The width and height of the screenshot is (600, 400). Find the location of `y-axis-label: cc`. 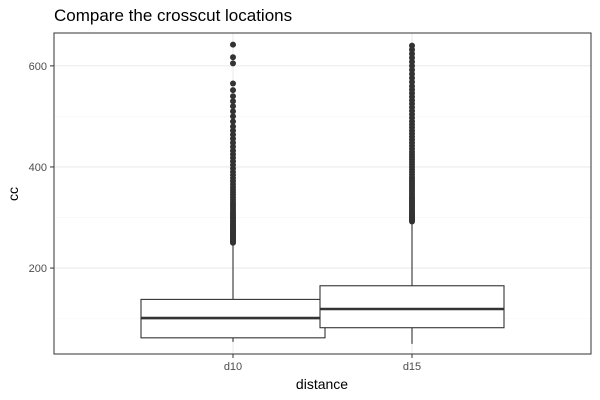

y-axis-label: cc is located at coordinates (13, 194).